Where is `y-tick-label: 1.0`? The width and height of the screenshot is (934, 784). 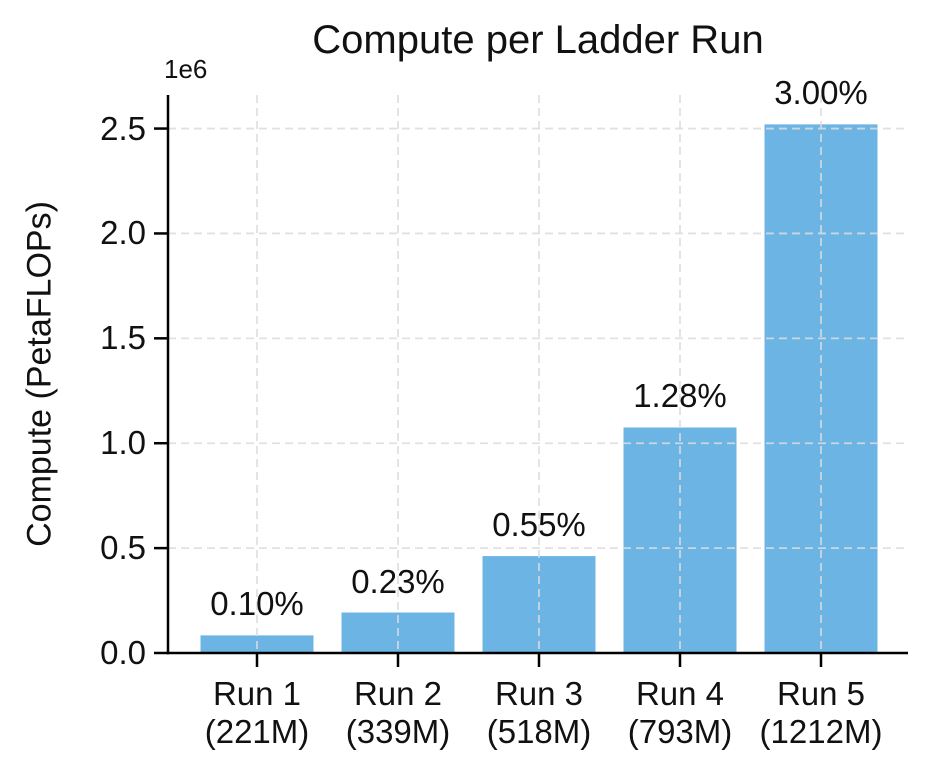 y-tick-label: 1.0 is located at coordinates (123, 443).